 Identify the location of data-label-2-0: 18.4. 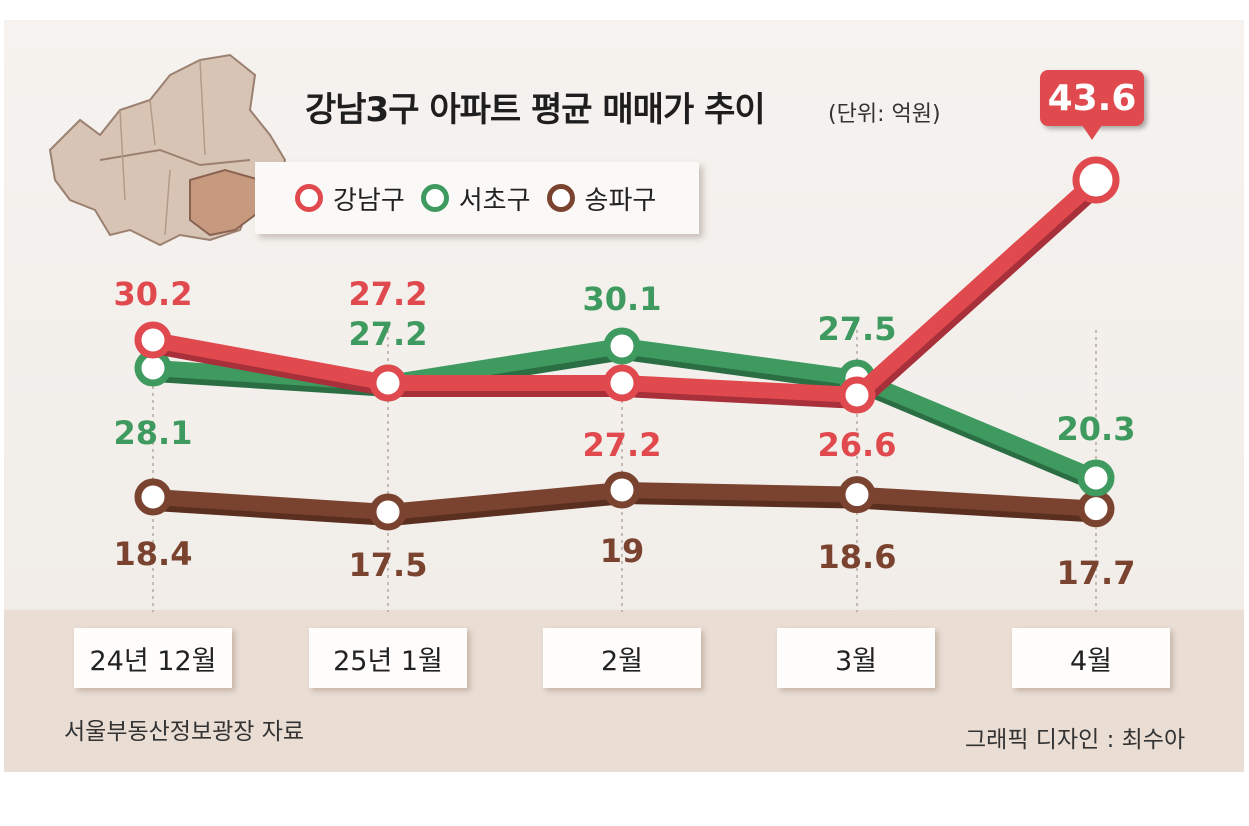
(153, 554).